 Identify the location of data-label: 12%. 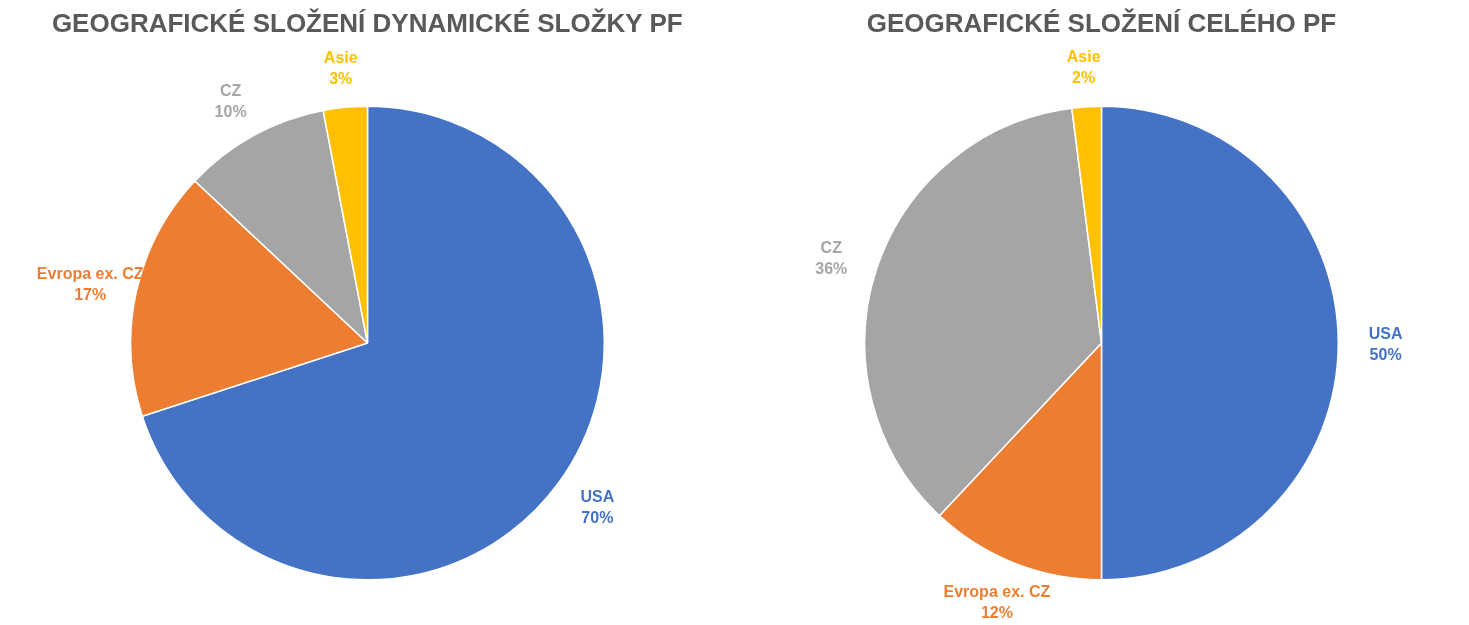
(996, 613).